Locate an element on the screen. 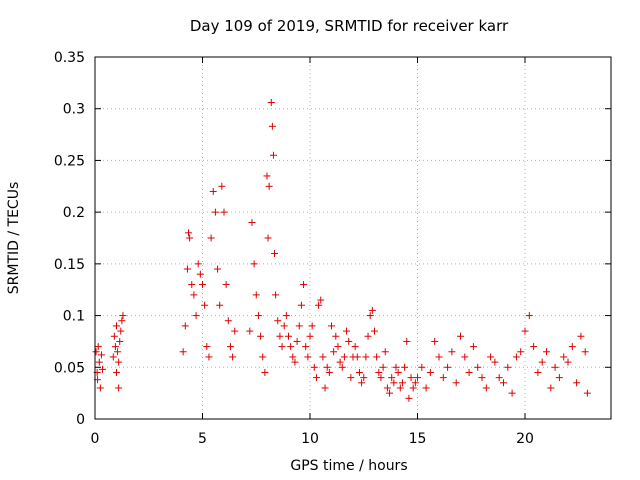 The height and width of the screenshot is (480, 640). y-tick-label: 0.05 is located at coordinates (69, 368).